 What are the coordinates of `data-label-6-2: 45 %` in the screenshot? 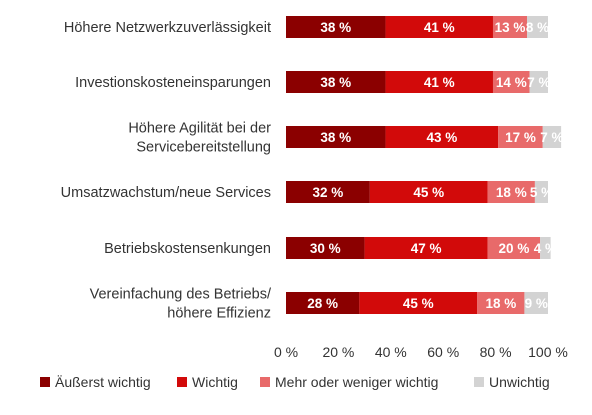 It's located at (418, 303).